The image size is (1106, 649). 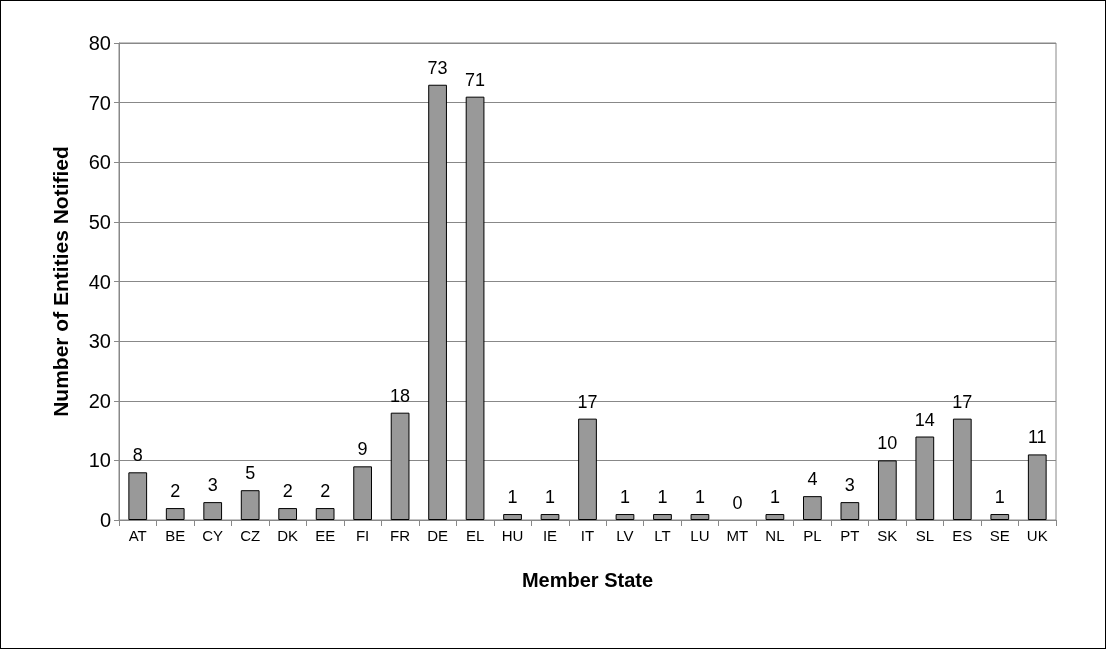 I want to click on y-tick-label: 30, so click(x=99, y=341).